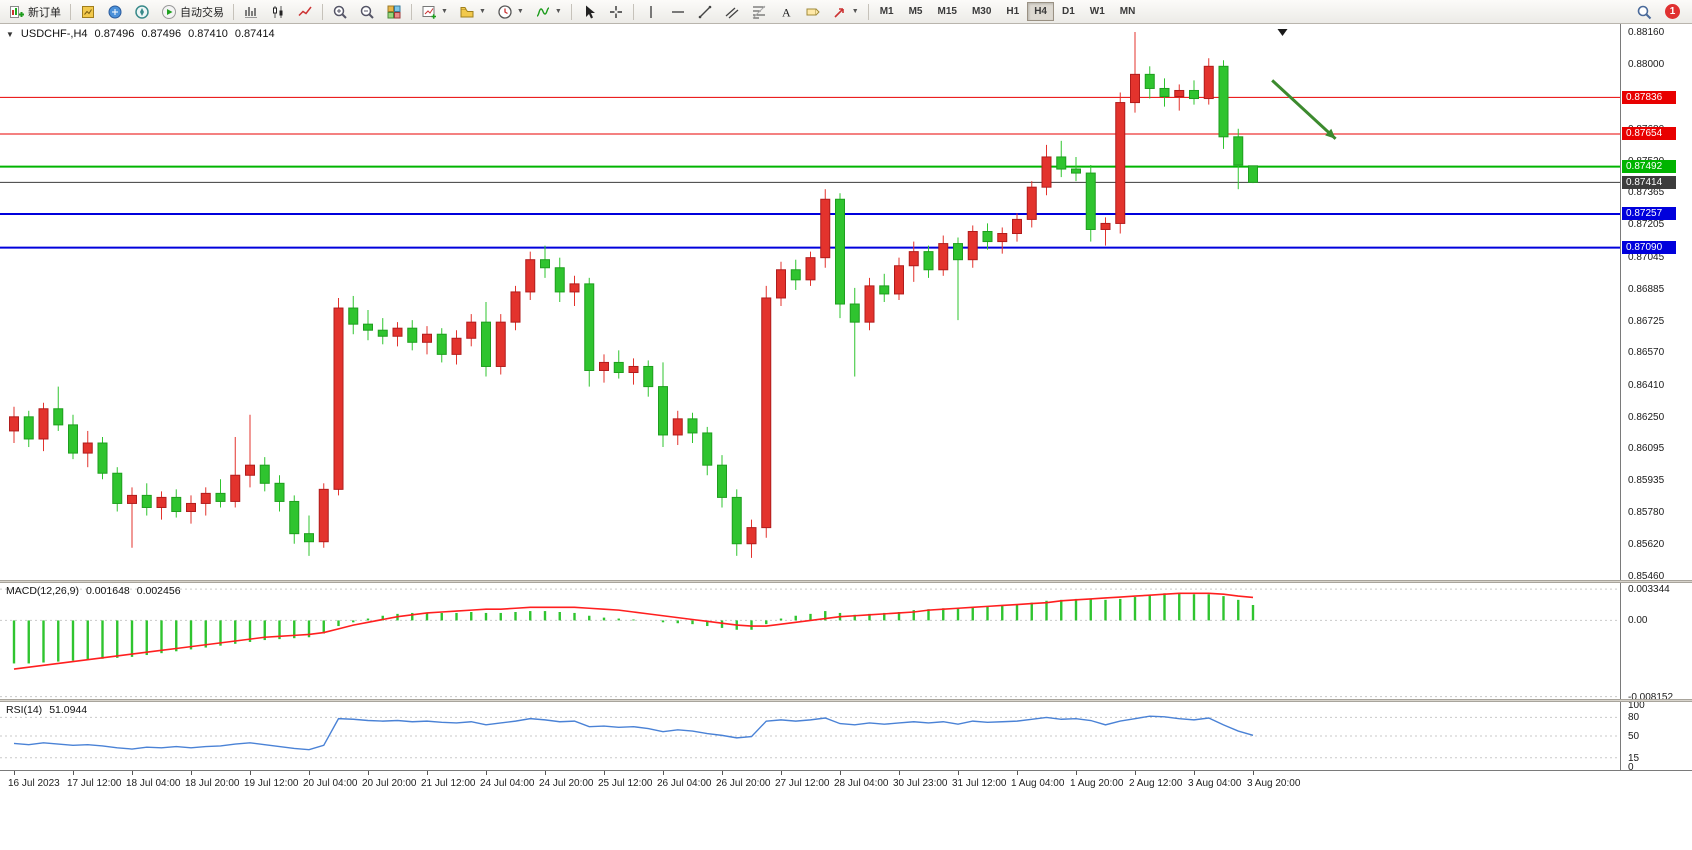  What do you see at coordinates (786, 12) in the screenshot?
I see `text-button: A` at bounding box center [786, 12].